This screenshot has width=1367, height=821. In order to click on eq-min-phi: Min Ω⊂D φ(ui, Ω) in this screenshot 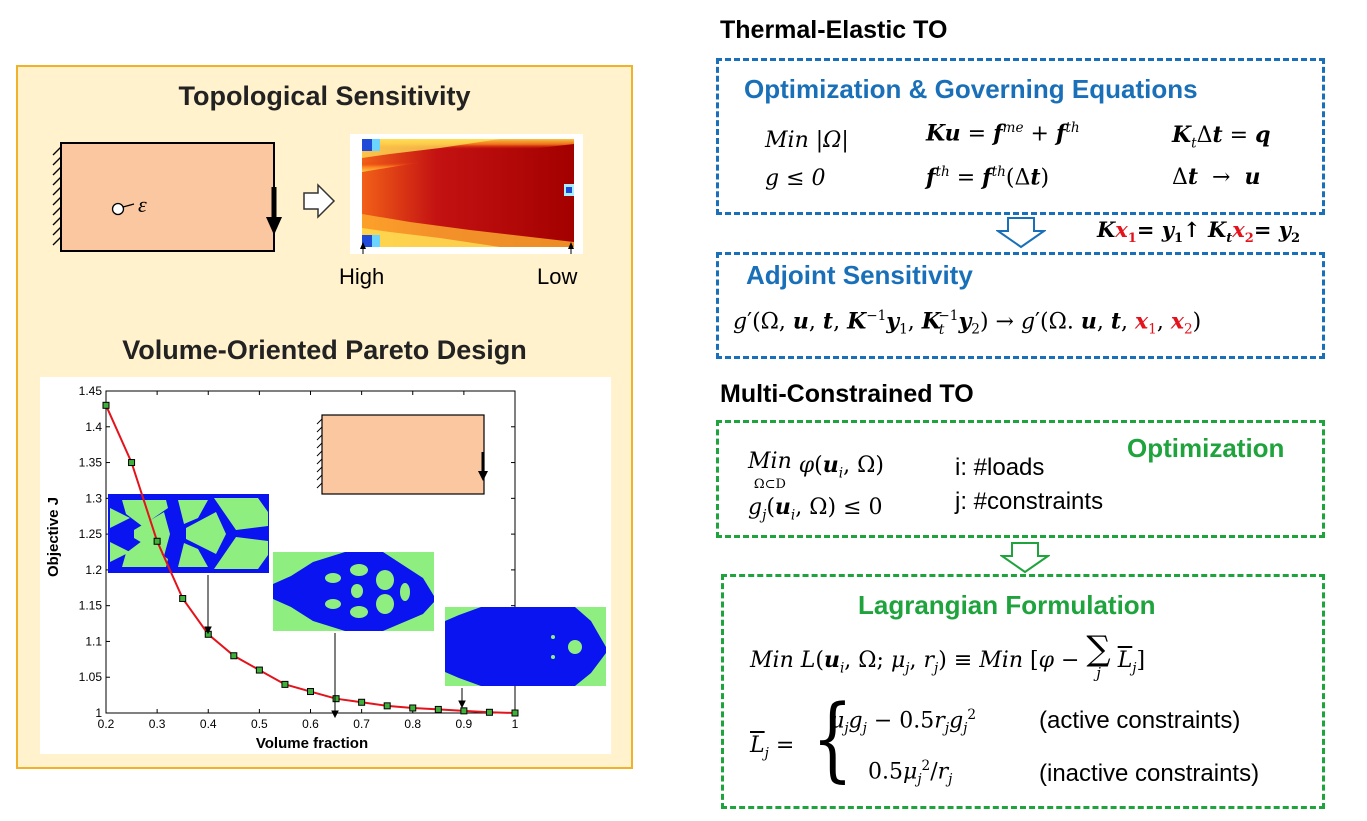, I will do `click(816, 471)`.